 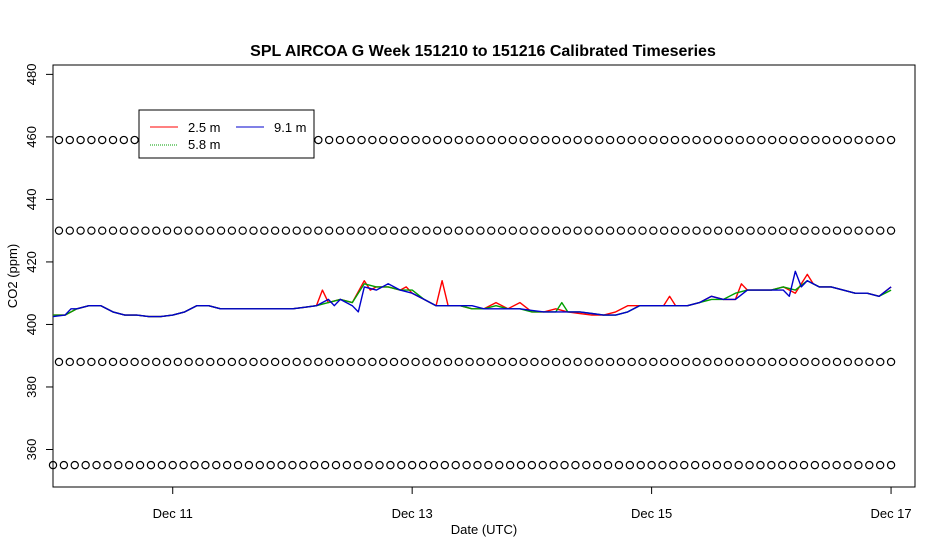 I want to click on y-tick-label-6: 480, so click(x=31, y=75).